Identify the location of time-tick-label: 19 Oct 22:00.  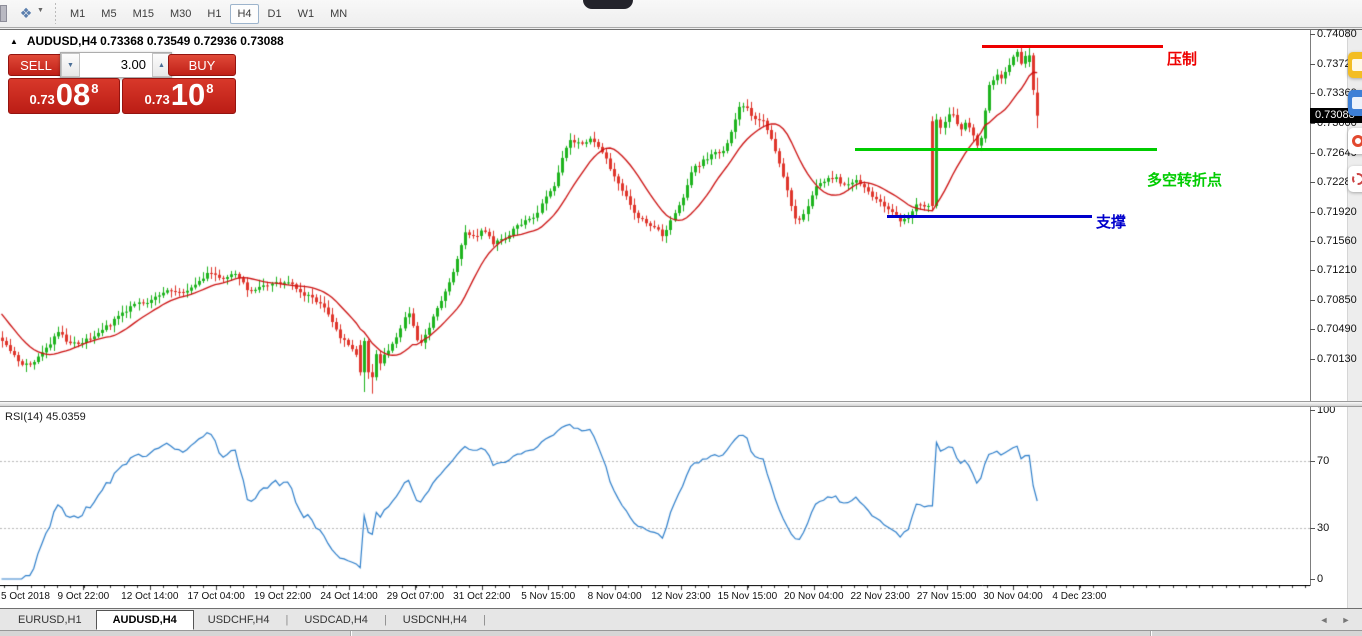
(282, 596).